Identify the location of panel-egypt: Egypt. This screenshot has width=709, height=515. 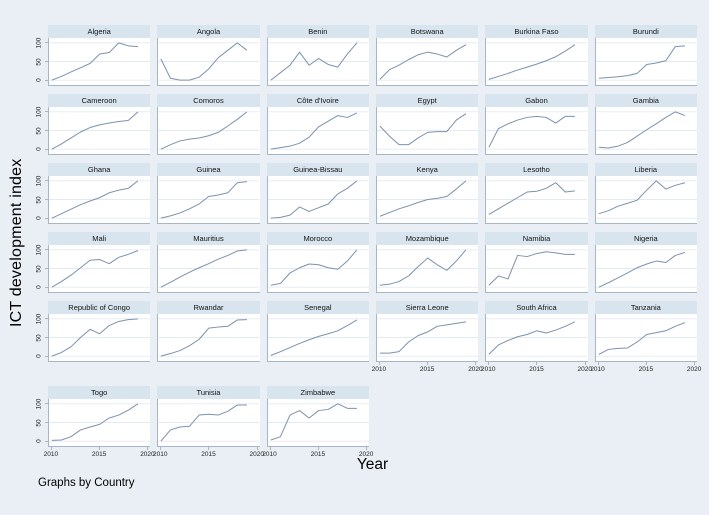
(427, 124).